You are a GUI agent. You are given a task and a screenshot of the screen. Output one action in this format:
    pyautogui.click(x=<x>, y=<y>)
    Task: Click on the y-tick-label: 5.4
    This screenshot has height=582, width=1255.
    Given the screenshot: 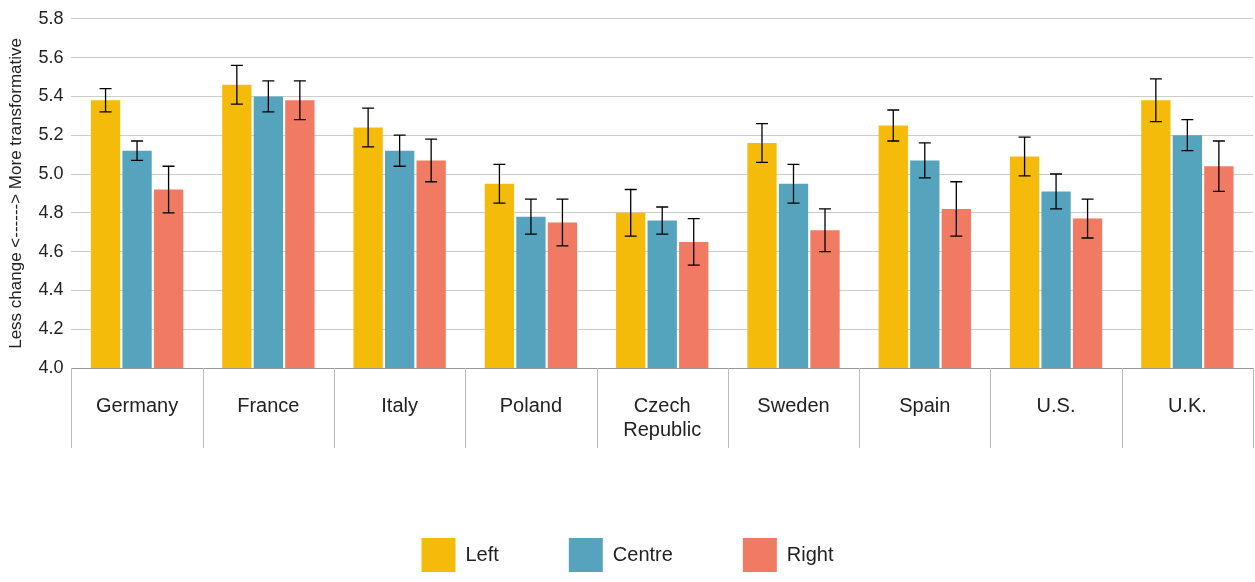 What is the action you would take?
    pyautogui.click(x=51, y=95)
    